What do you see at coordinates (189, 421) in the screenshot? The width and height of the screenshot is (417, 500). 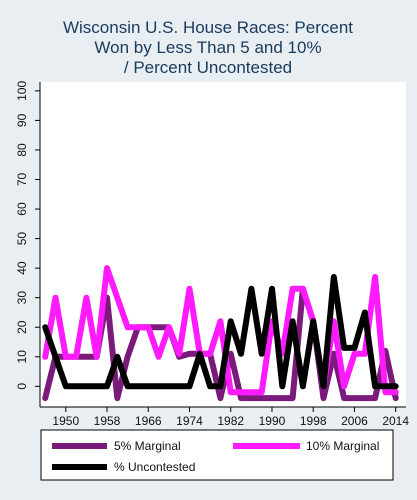 I see `x-tick-label: 1974` at bounding box center [189, 421].